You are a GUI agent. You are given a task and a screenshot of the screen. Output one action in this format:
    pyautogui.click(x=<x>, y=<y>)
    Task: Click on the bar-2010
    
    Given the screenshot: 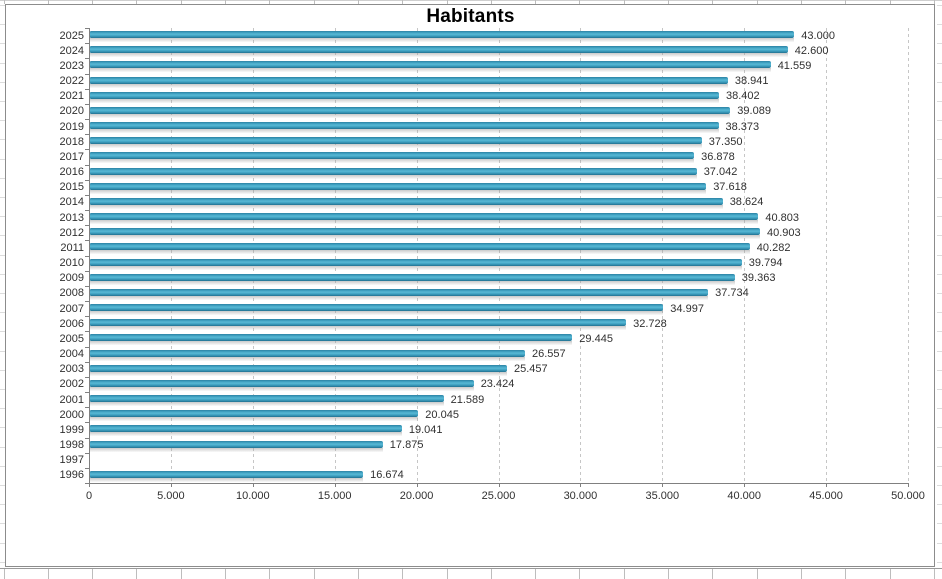 What is the action you would take?
    pyautogui.click(x=416, y=262)
    